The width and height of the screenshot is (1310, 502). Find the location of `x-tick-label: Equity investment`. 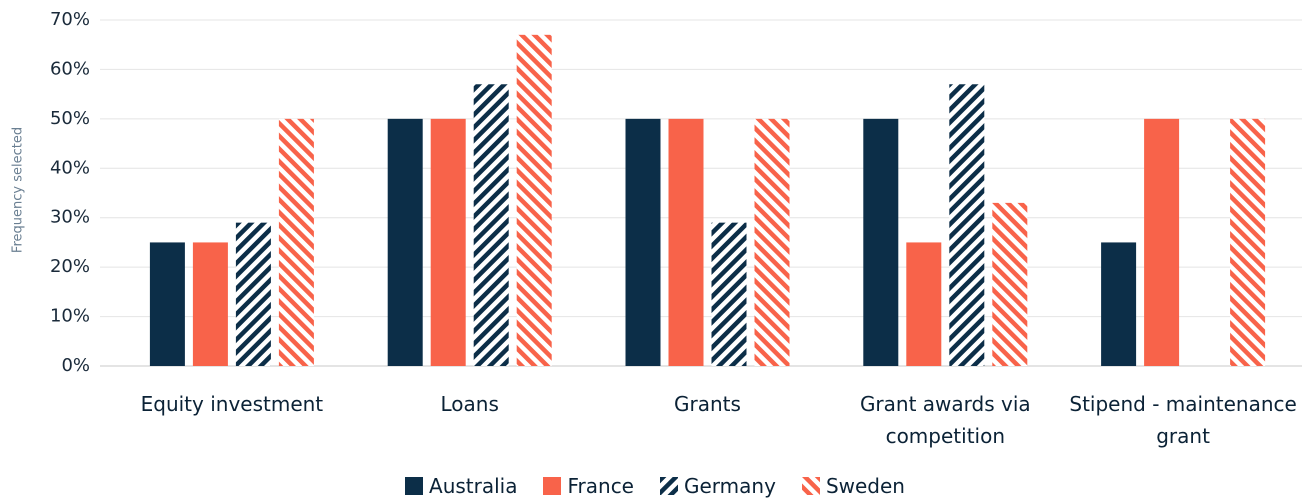

x-tick-label: Equity investment is located at coordinates (232, 404).